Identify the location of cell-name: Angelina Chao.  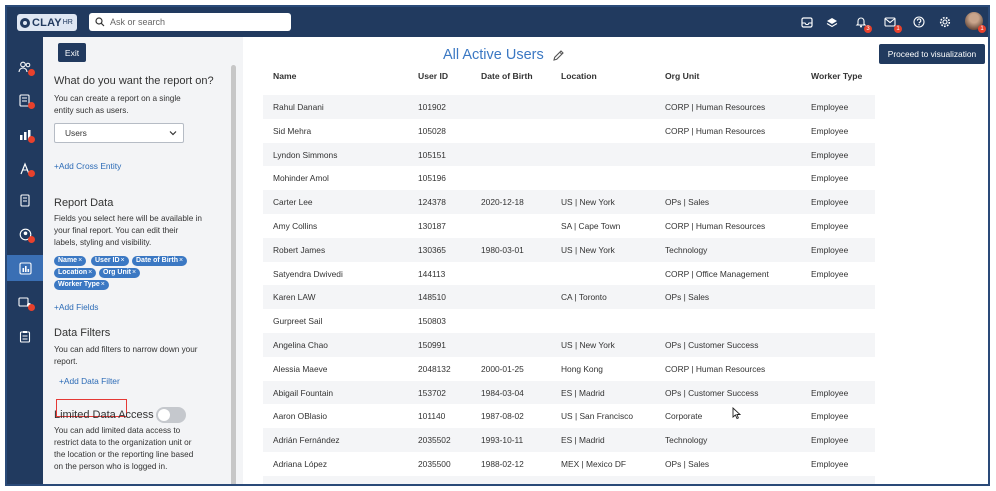
(300, 345).